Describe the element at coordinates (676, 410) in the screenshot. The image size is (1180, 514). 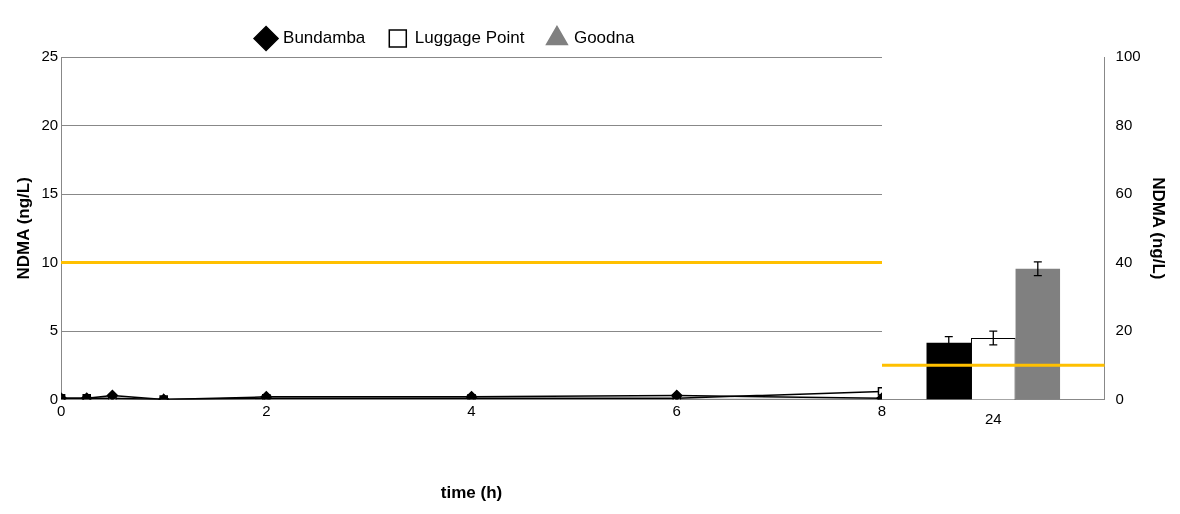
I see `x-tick-label: 6` at that location.